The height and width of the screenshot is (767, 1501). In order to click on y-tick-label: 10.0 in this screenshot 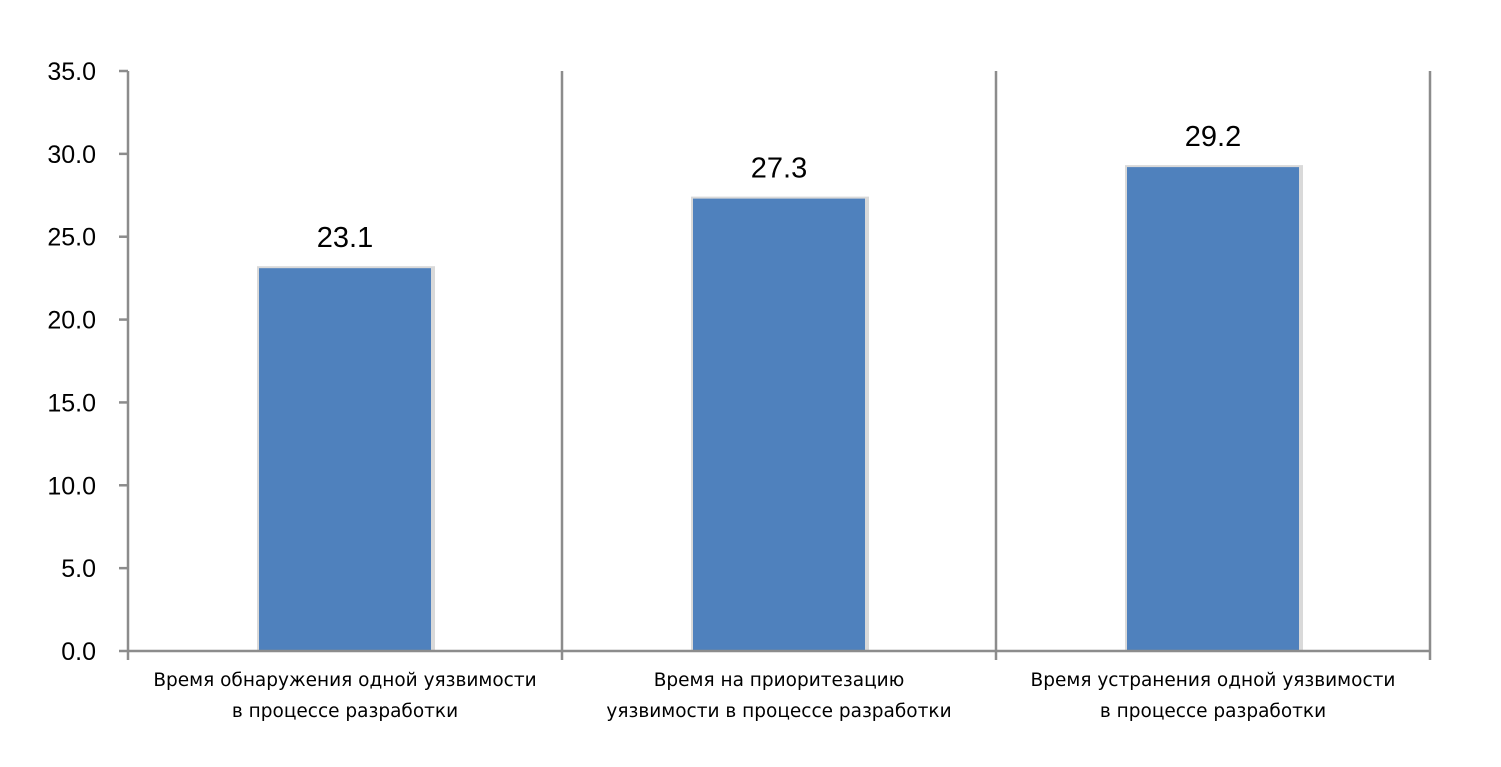, I will do `click(71, 486)`.